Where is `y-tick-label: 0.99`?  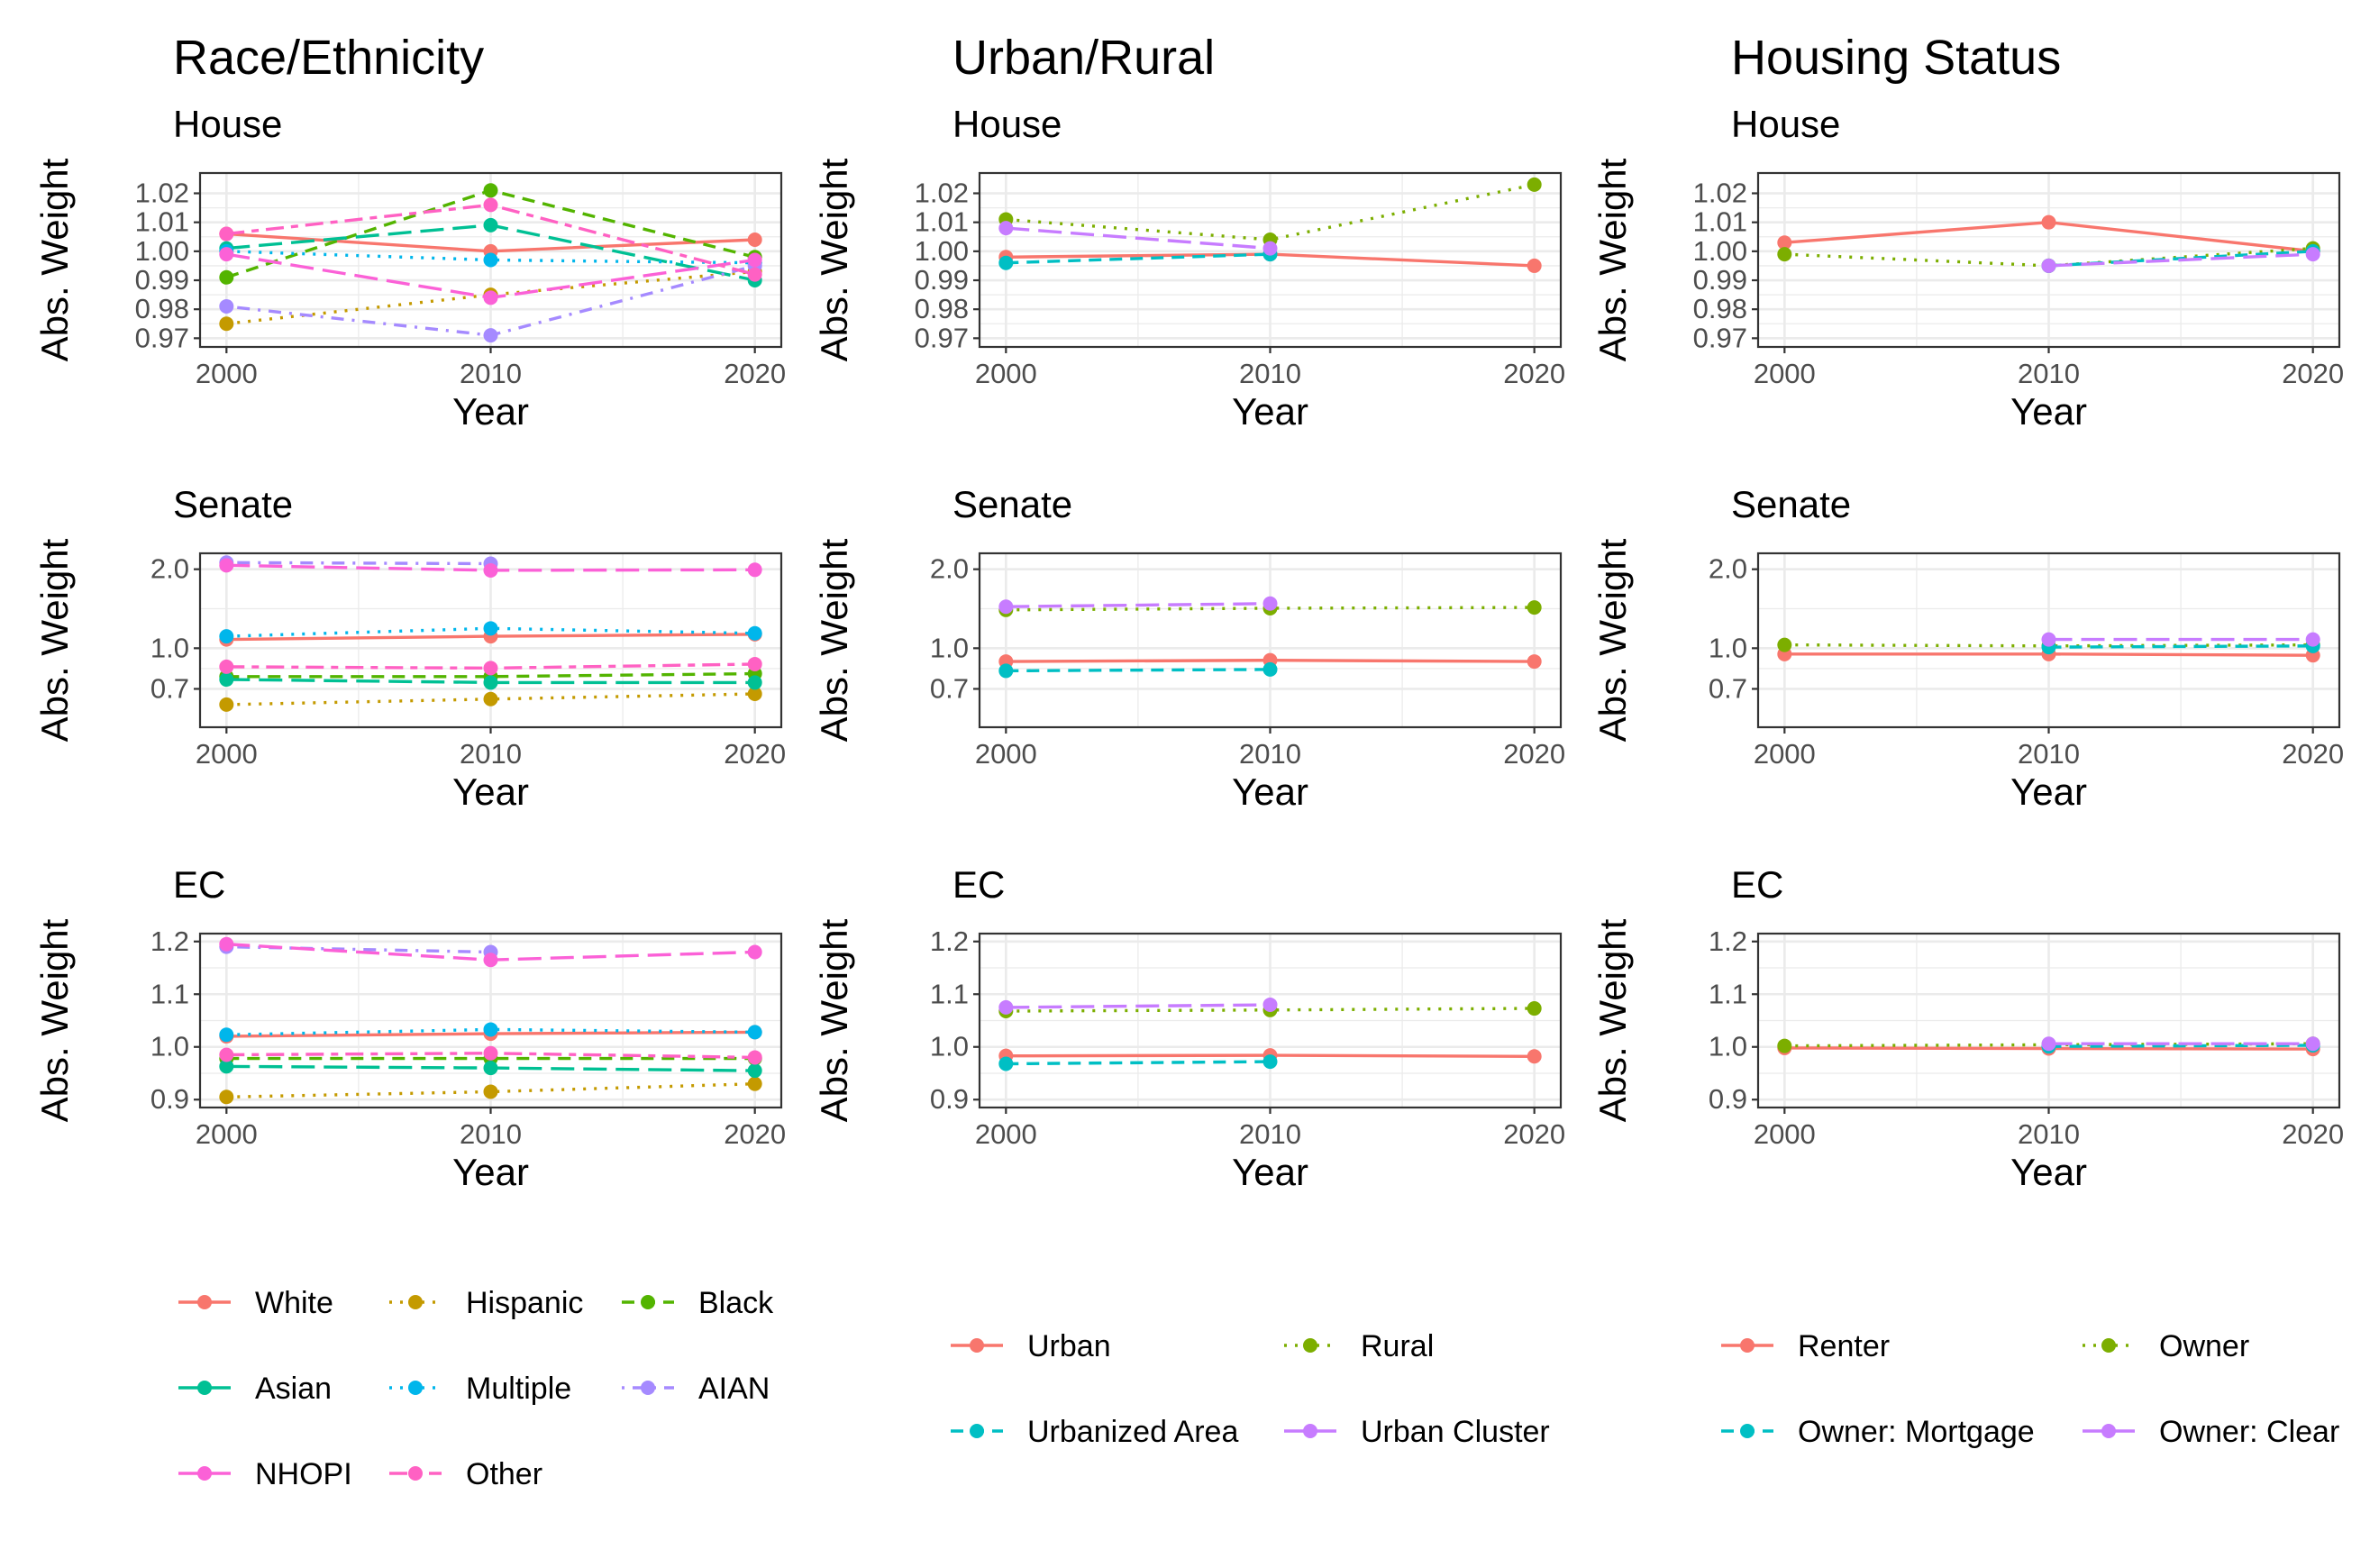
y-tick-label: 0.99 is located at coordinates (942, 280).